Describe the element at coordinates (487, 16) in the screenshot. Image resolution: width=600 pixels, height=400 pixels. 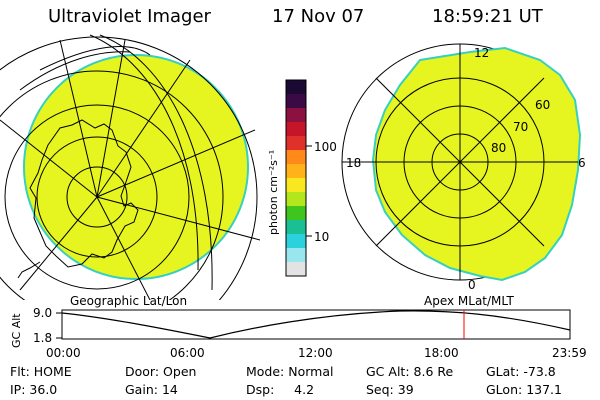
I see `time-label: 18:59:21 UT` at that location.